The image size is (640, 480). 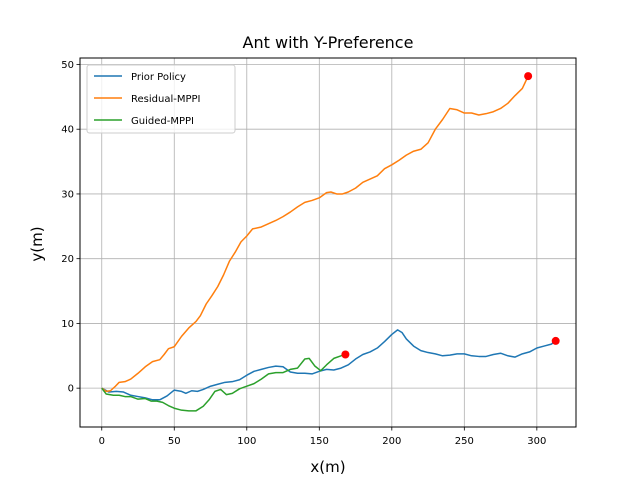 What do you see at coordinates (327, 467) in the screenshot?
I see `x-axis-label: x(m)` at bounding box center [327, 467].